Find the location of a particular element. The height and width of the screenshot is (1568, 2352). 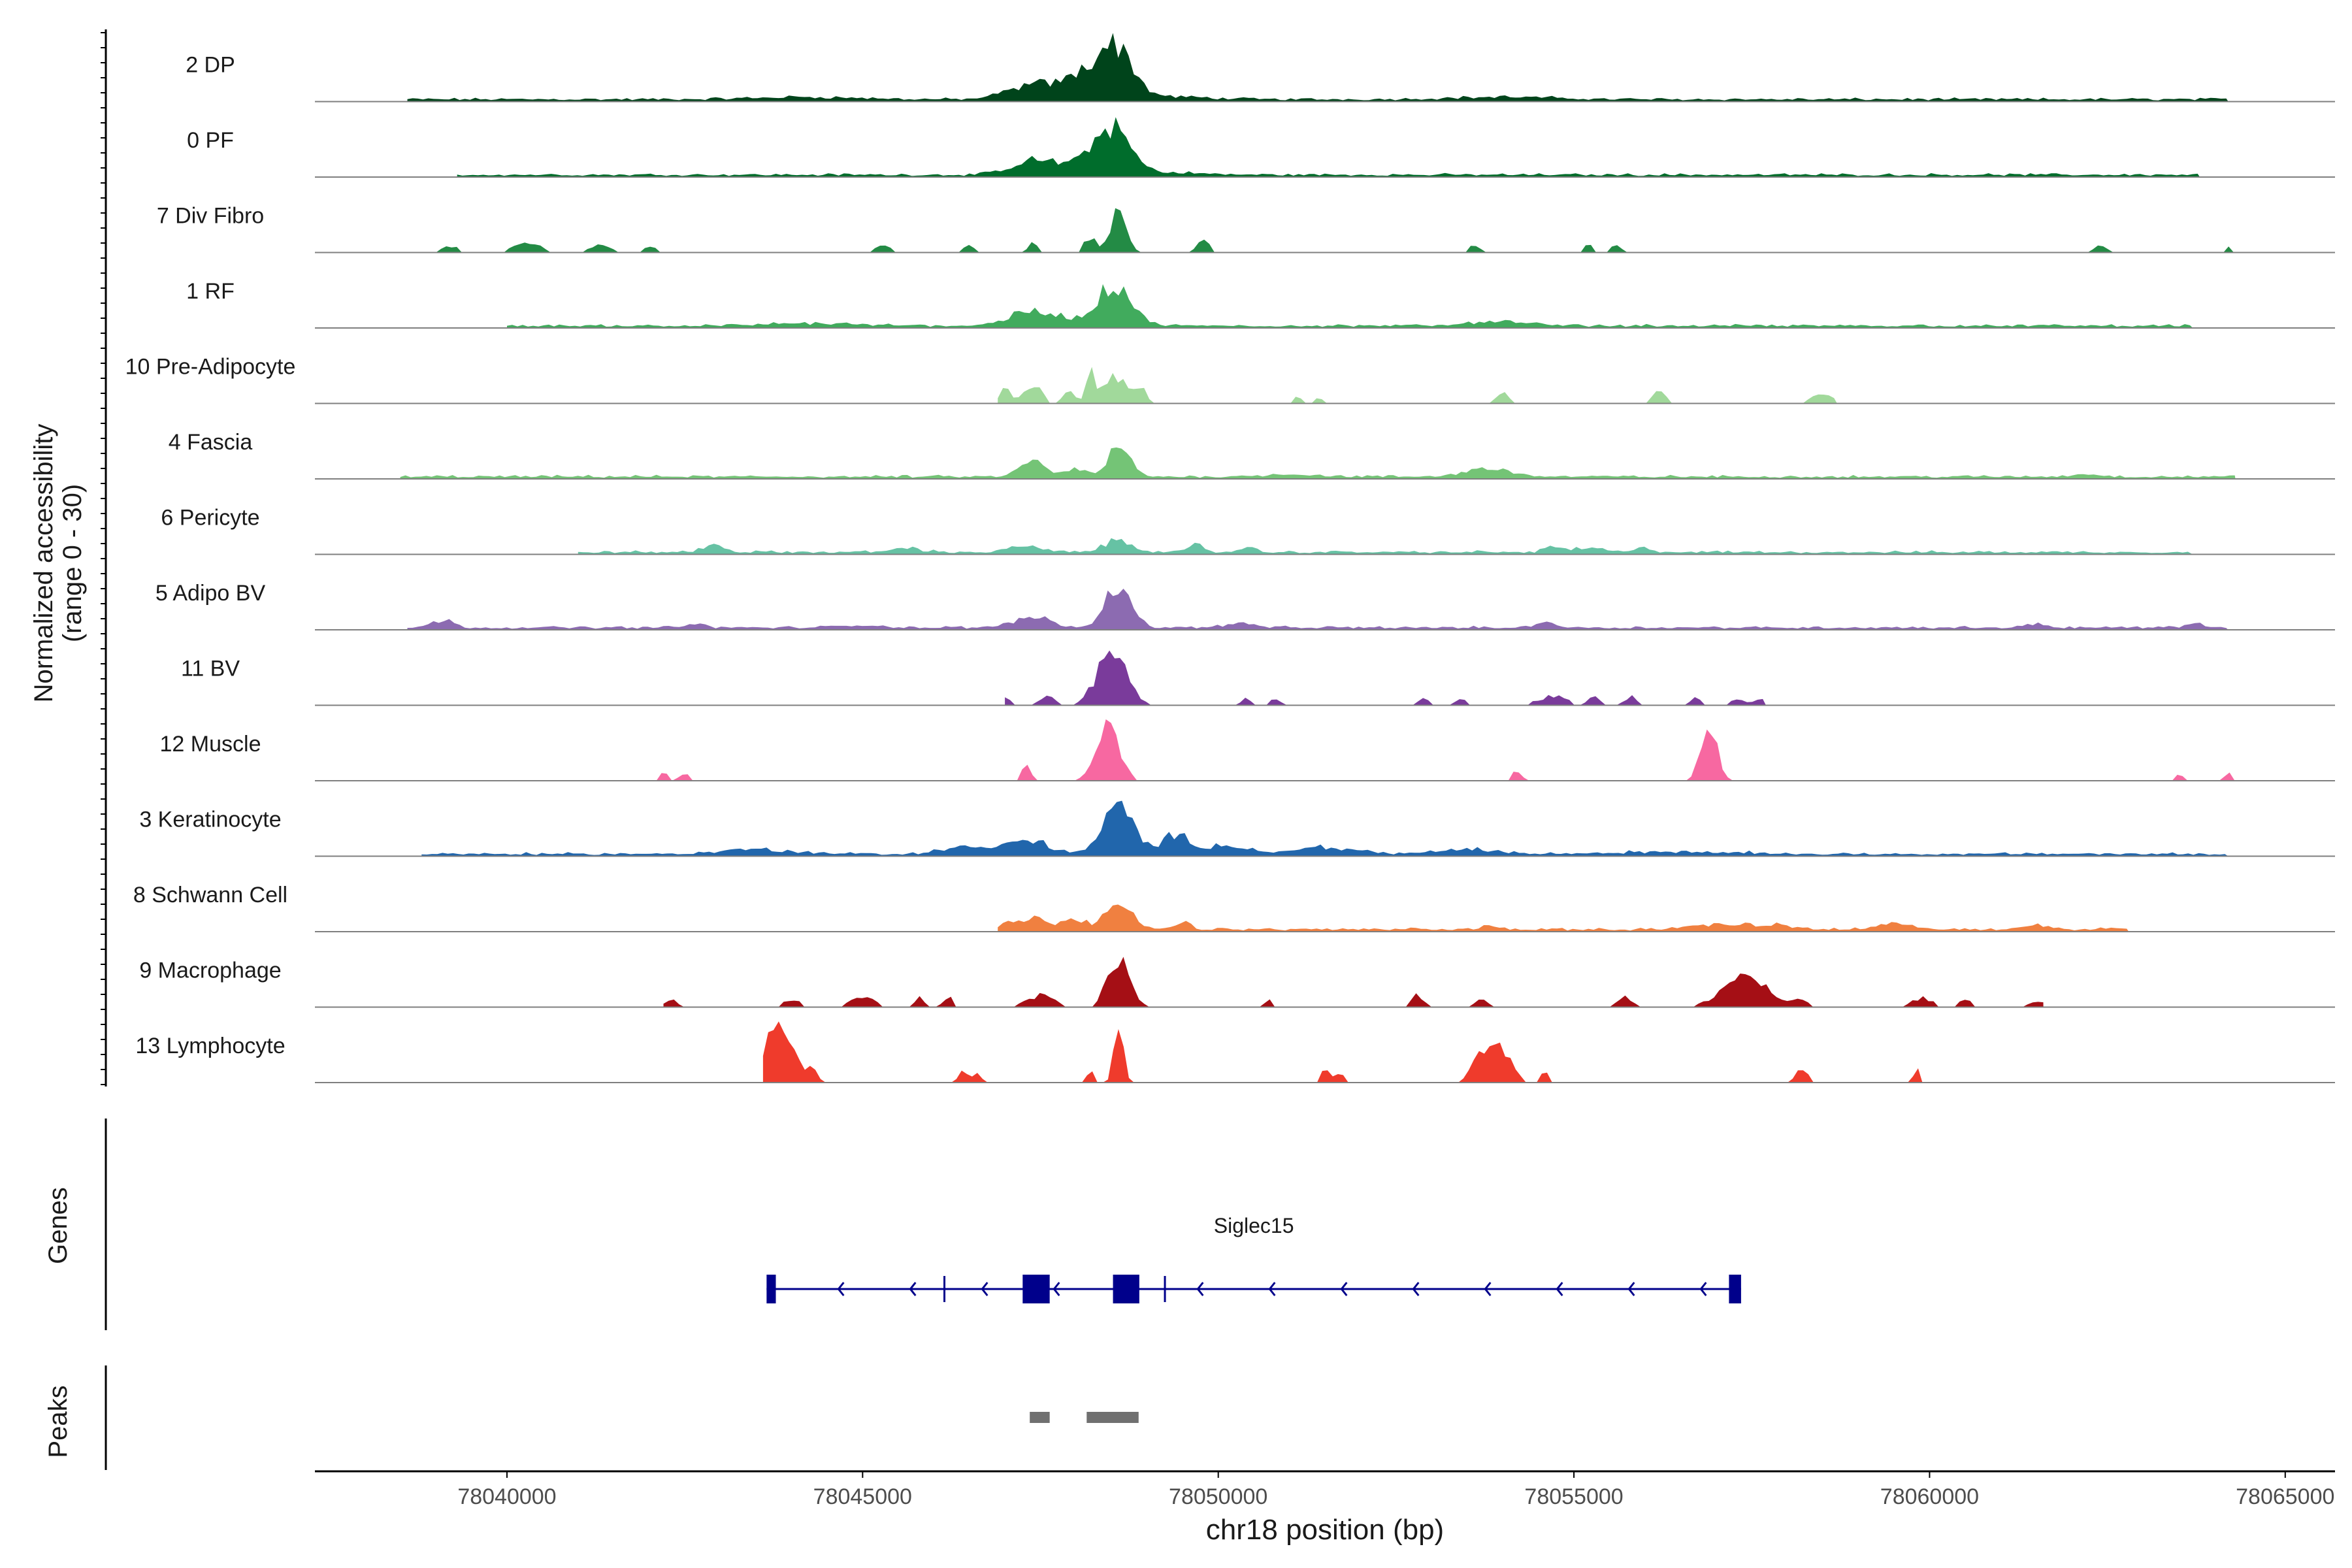

x-tick-label: 78055000 is located at coordinates (1573, 1496).